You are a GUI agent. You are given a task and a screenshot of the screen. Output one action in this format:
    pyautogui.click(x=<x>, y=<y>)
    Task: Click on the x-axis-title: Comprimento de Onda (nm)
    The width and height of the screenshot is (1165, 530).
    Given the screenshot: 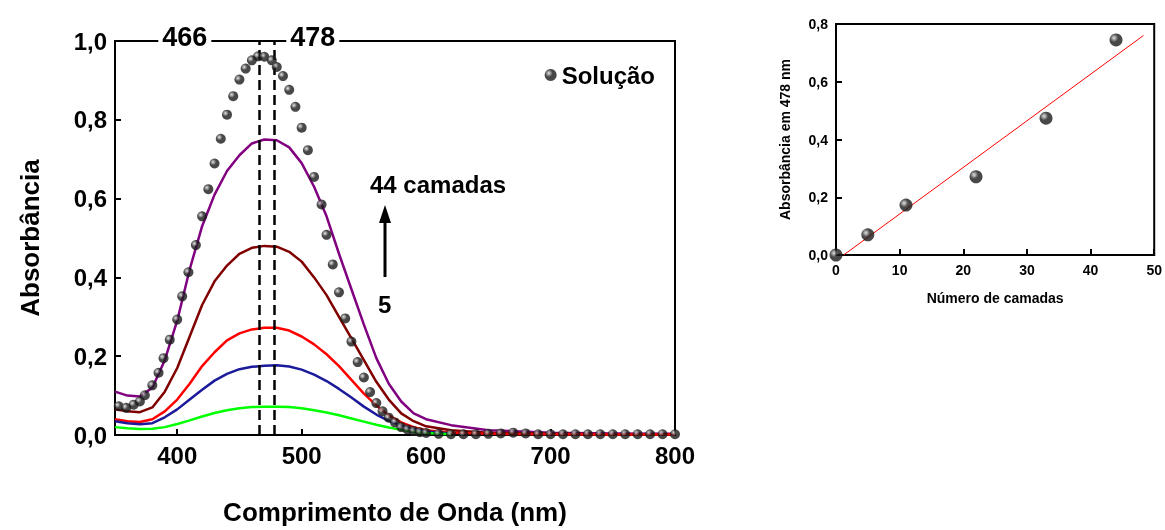 What is the action you would take?
    pyautogui.click(x=395, y=512)
    